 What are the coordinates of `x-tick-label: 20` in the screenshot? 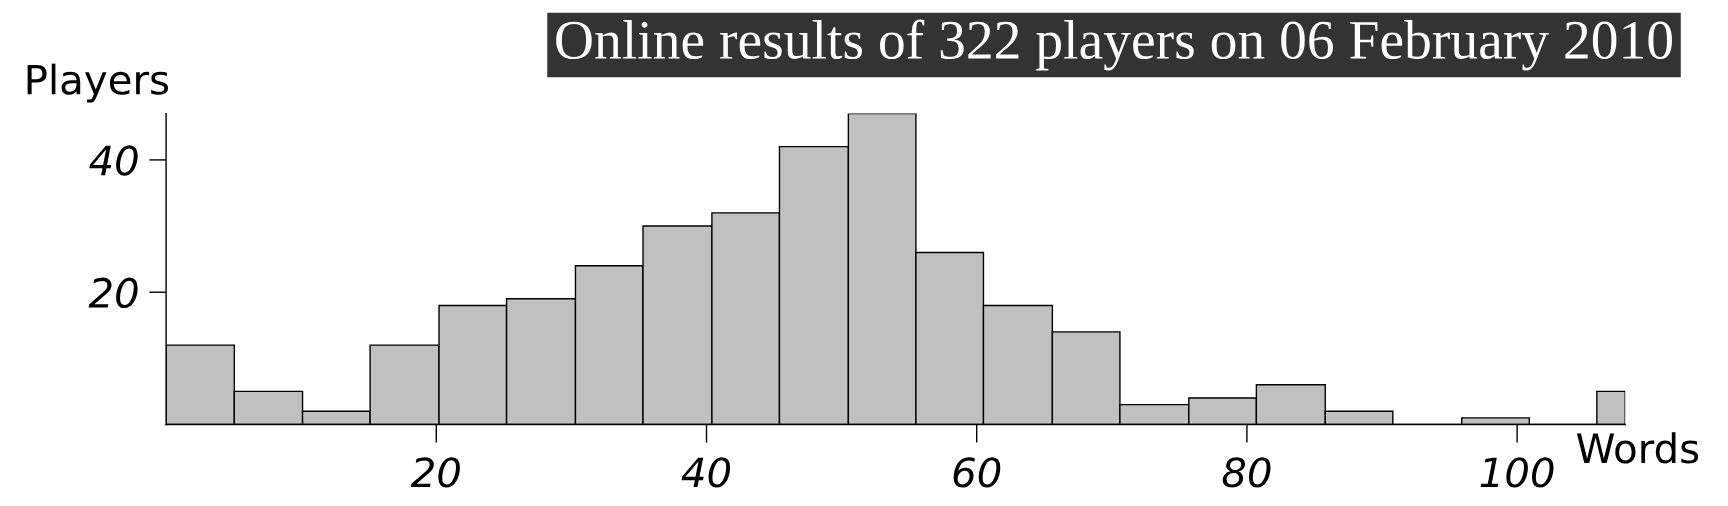 It's located at (435, 472).